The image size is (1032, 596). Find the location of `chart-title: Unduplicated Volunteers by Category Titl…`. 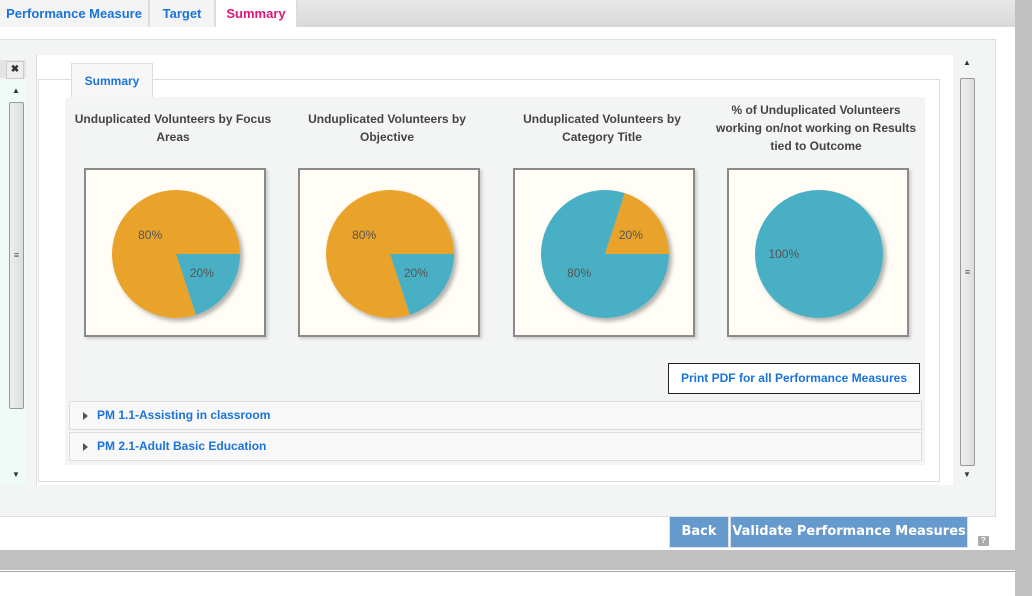

chart-title: Unduplicated Volunteers by Category Titl… is located at coordinates (602, 128).